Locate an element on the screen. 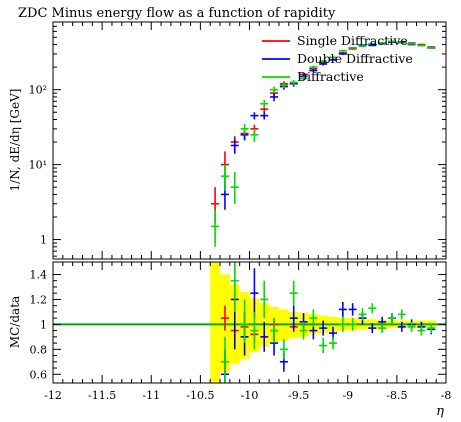  x-tick-label: -10.5 is located at coordinates (200, 395).